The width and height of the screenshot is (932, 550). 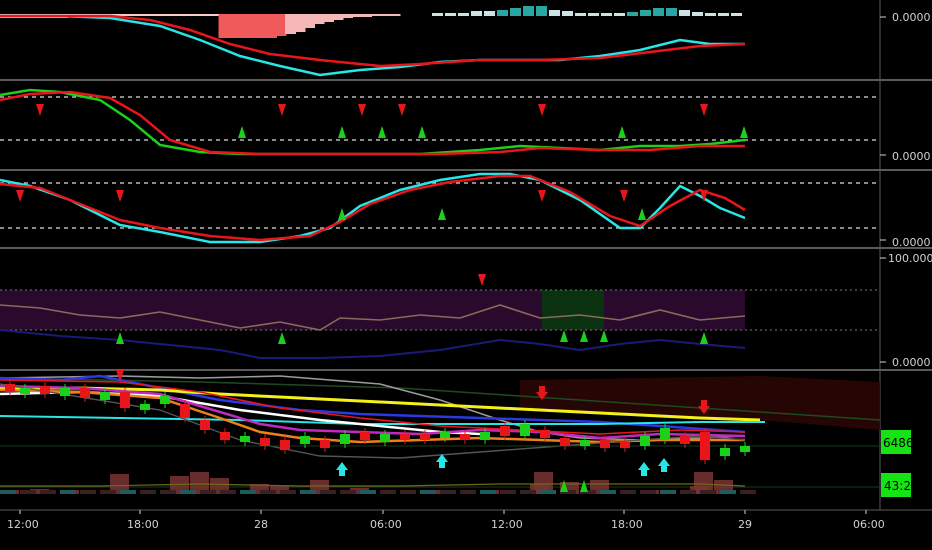 What do you see at coordinates (373, 485) in the screenshot?
I see `volume-ma-line` at bounding box center [373, 485].